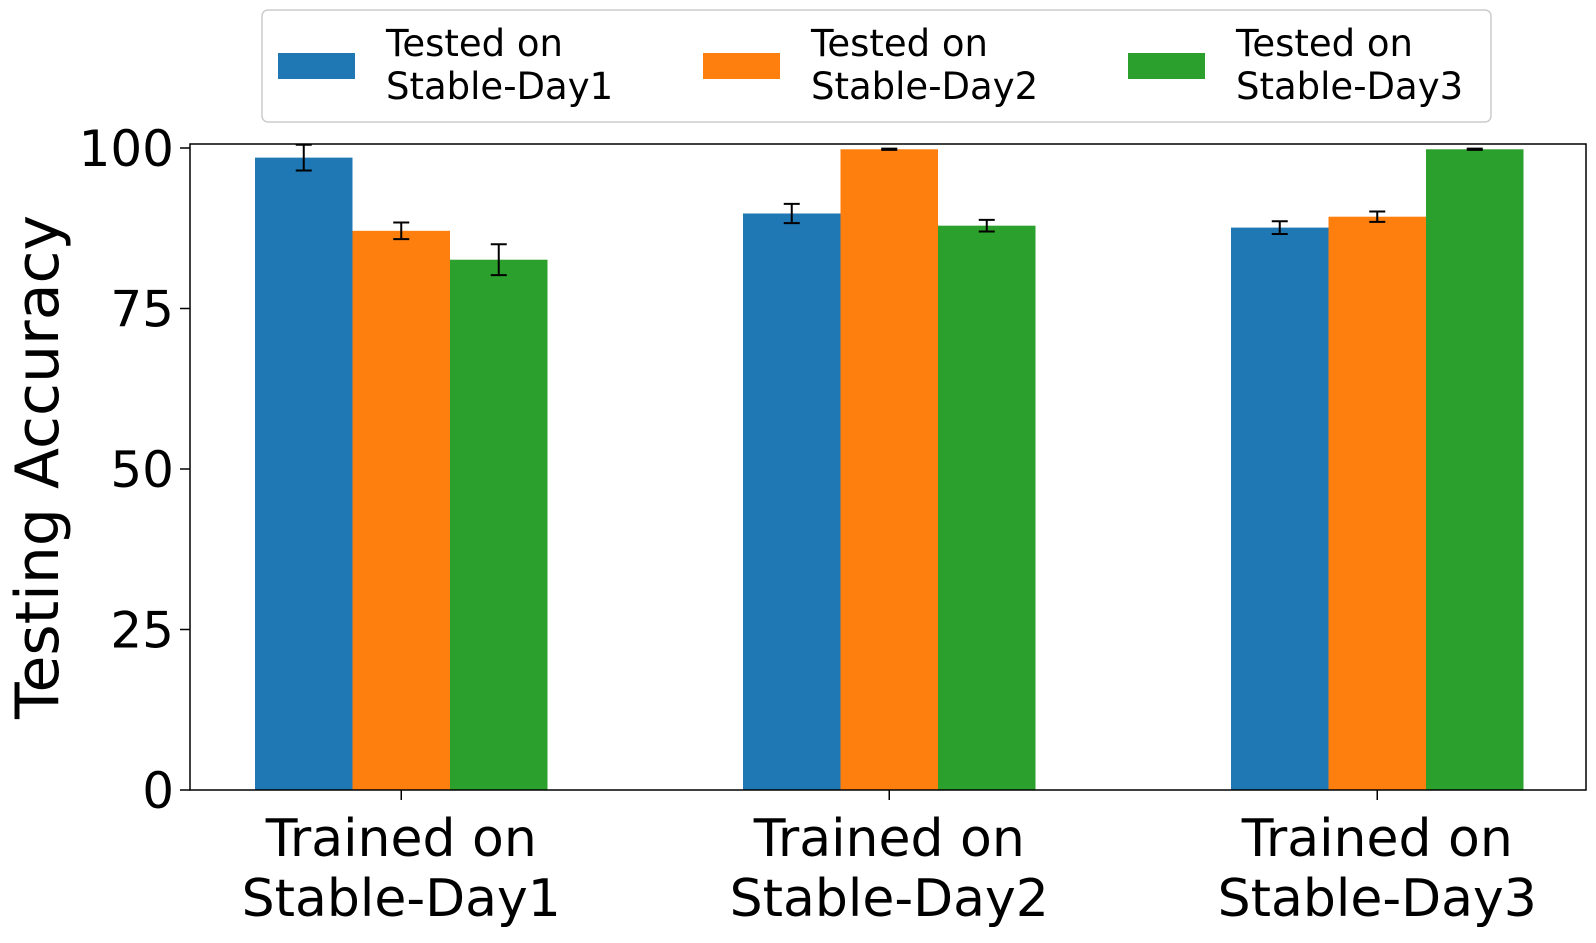 The width and height of the screenshot is (1596, 943). What do you see at coordinates (792, 501) in the screenshot?
I see `bar-s1-c2` at bounding box center [792, 501].